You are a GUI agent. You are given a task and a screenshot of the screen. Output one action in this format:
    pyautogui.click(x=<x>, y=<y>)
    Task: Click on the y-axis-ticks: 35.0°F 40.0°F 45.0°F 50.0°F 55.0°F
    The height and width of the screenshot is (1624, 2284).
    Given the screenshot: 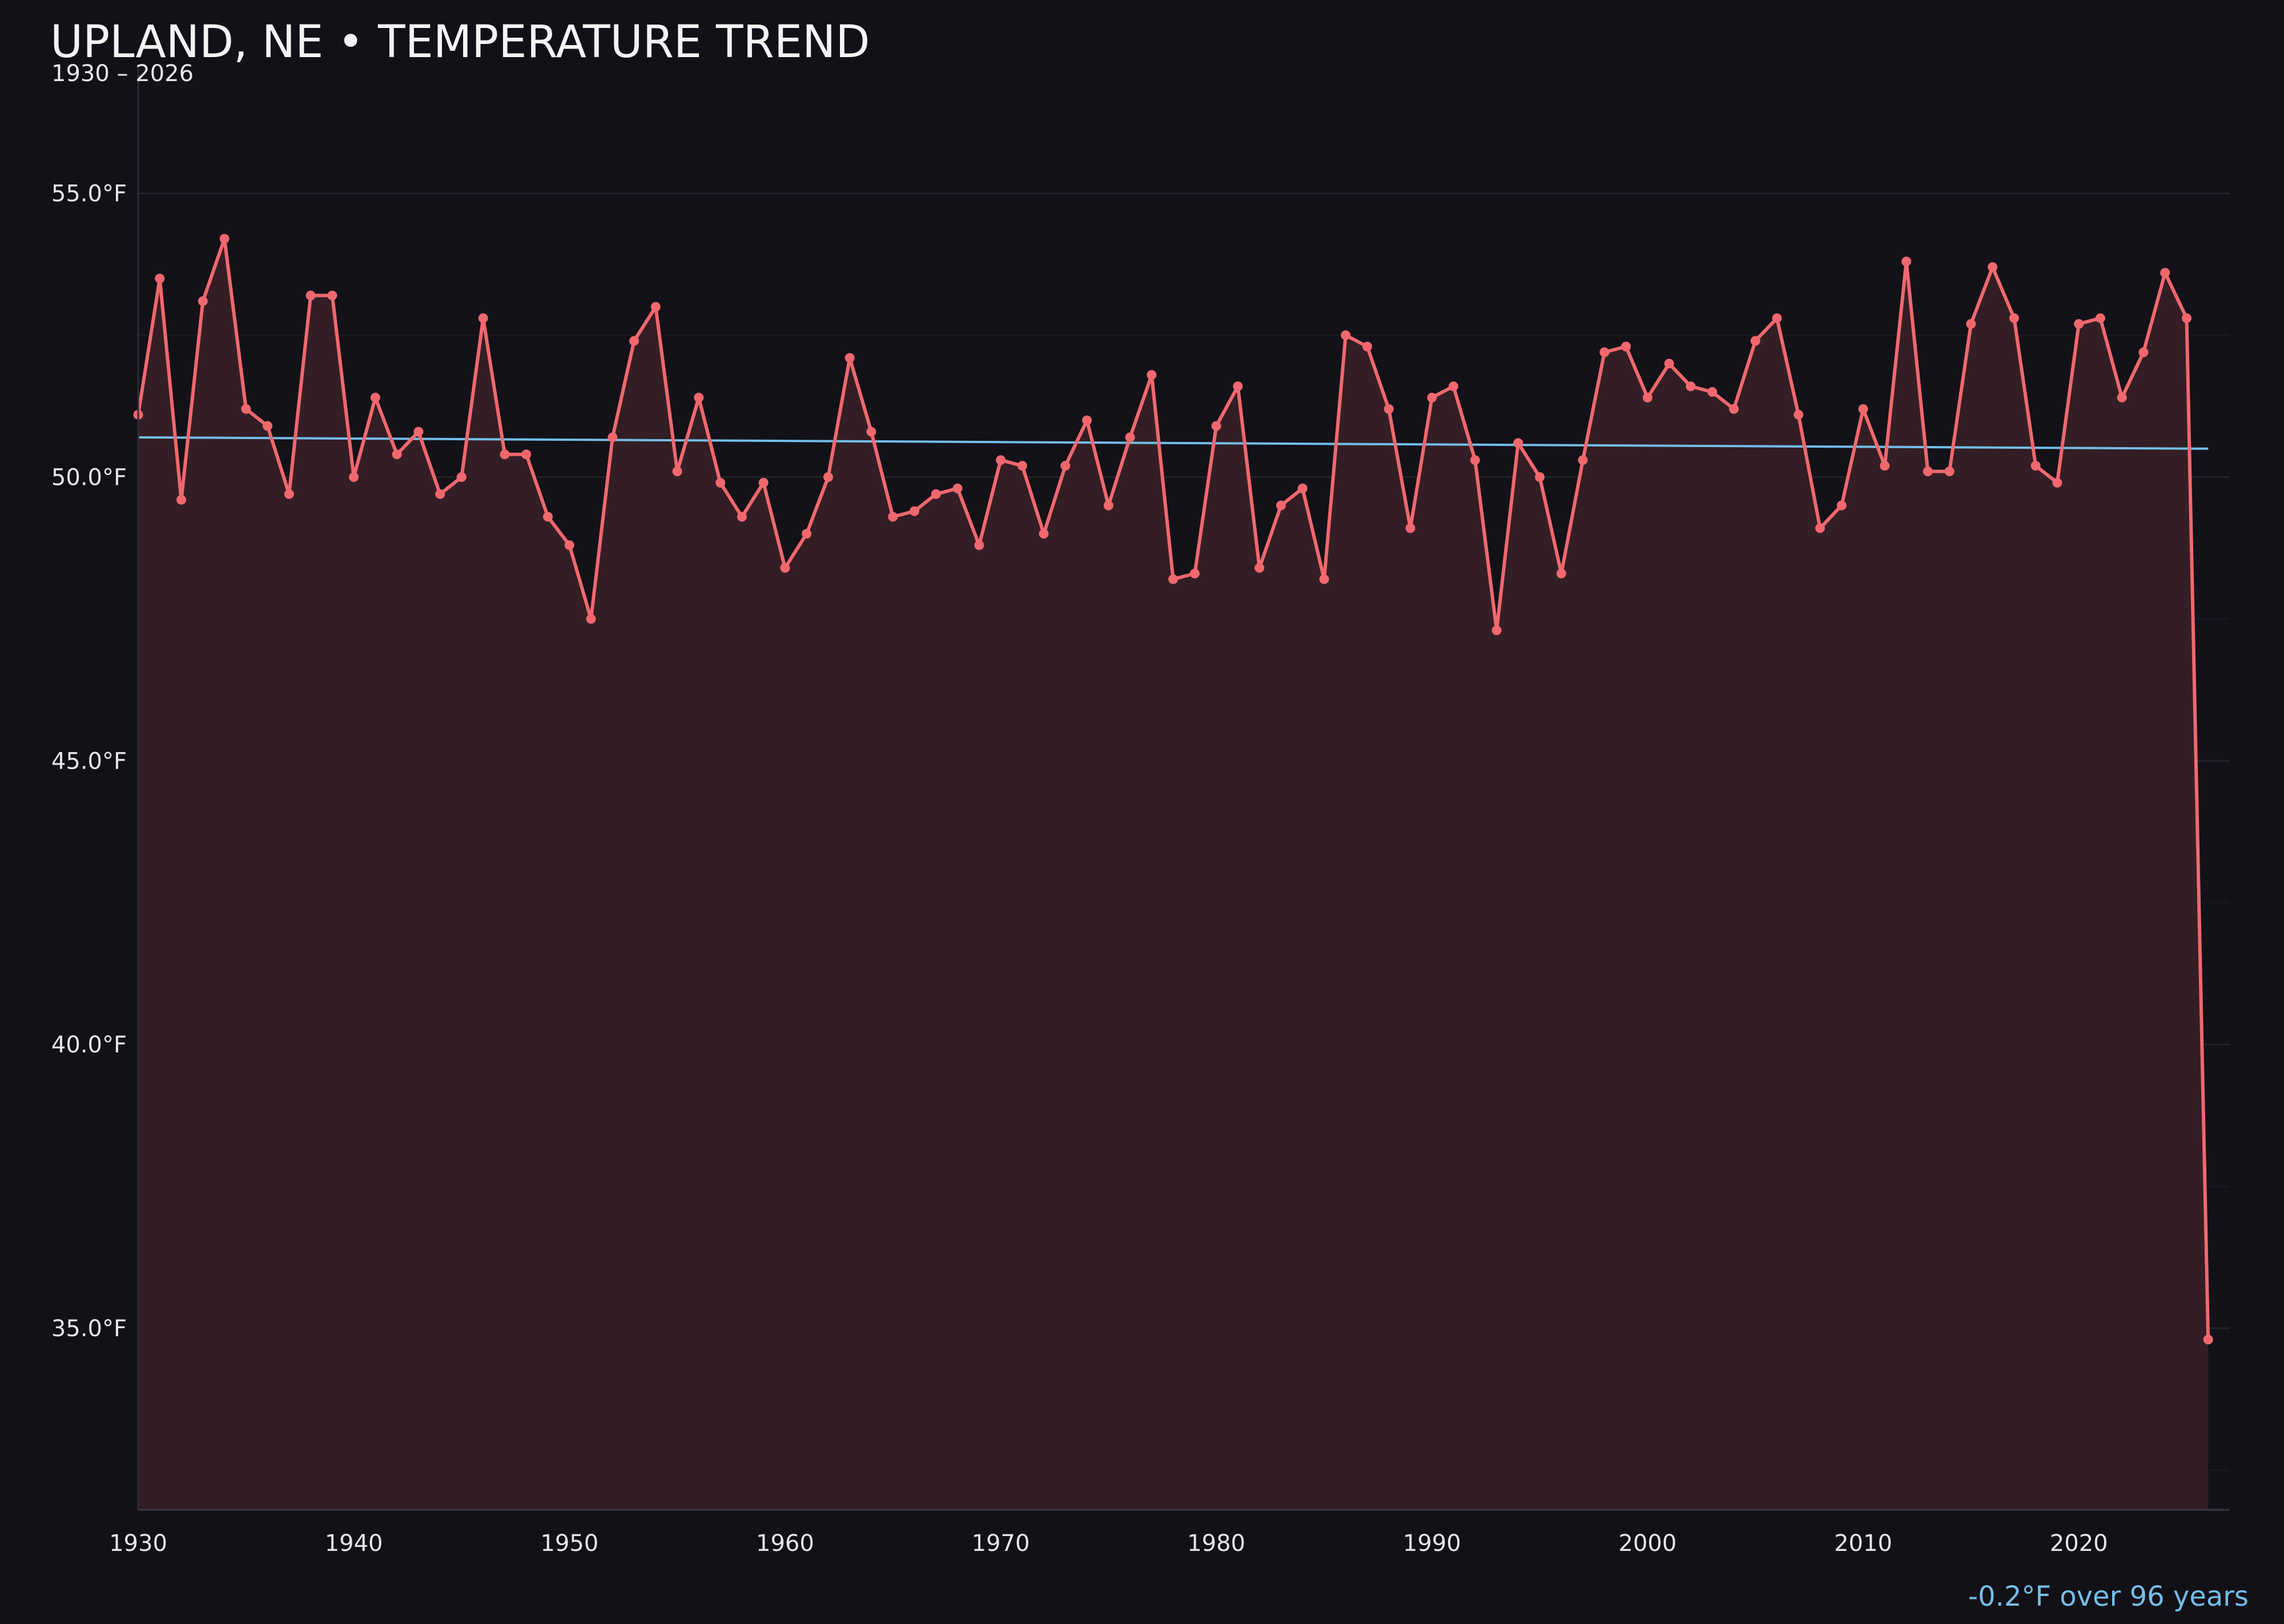 What is the action you would take?
    pyautogui.click(x=89, y=761)
    